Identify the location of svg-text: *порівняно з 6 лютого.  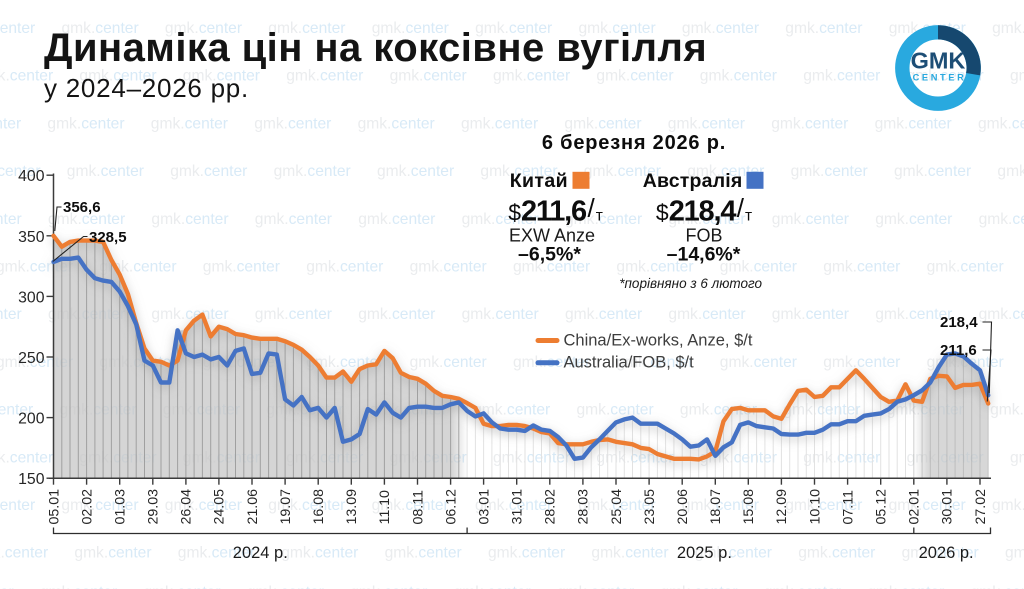
(690, 283).